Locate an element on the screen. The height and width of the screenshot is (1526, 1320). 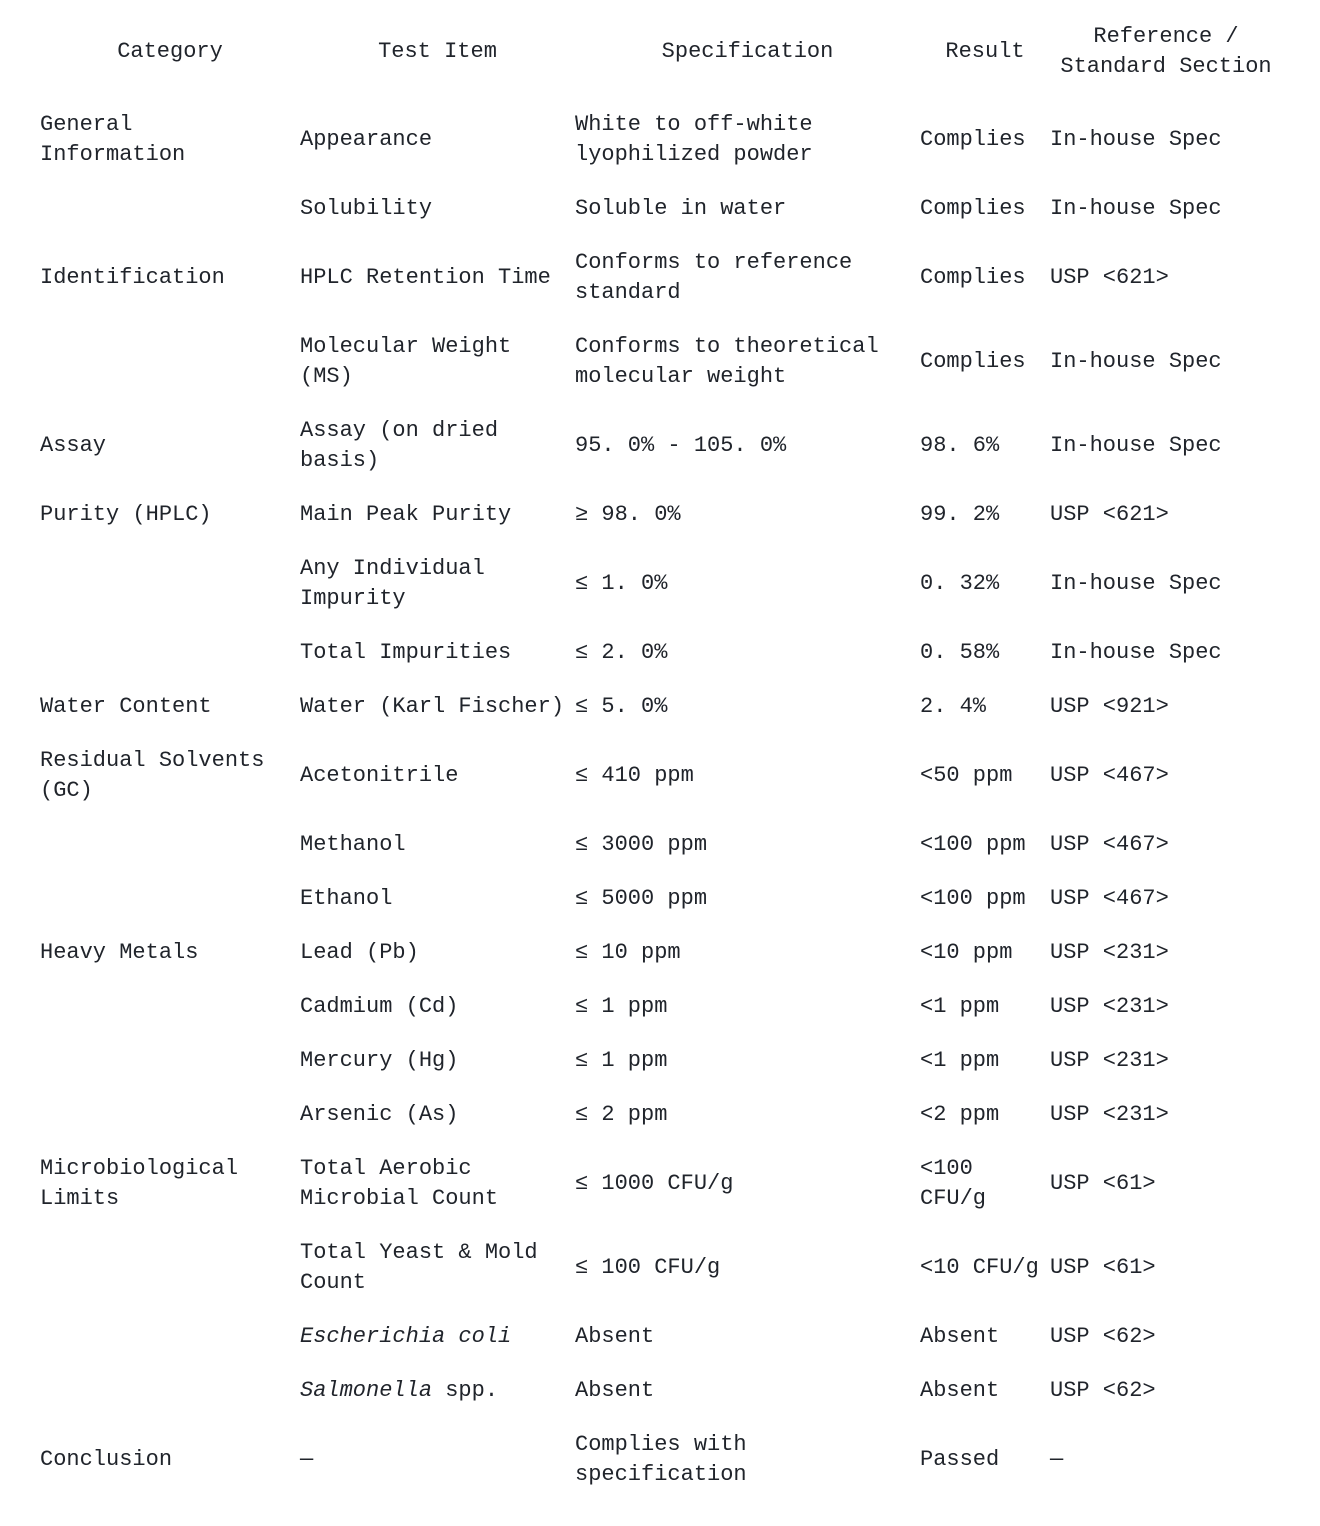
specification-cell: White to off-white lyophilized powder is located at coordinates (694, 139).